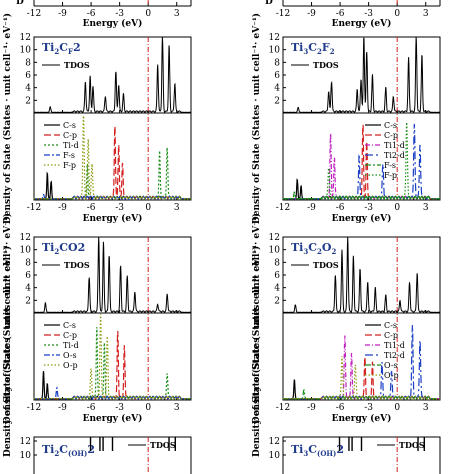 The width and height of the screenshot is (474, 474). I want to click on bottom-title-part: (OH), so click(326, 453).